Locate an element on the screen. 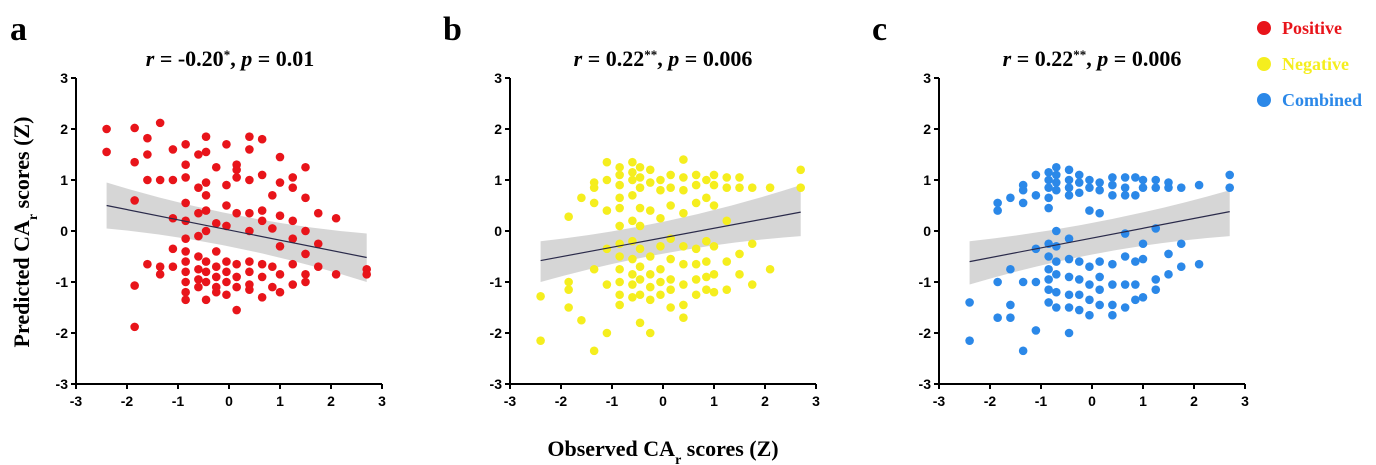  x-tick-label: -1 is located at coordinates (612, 401).